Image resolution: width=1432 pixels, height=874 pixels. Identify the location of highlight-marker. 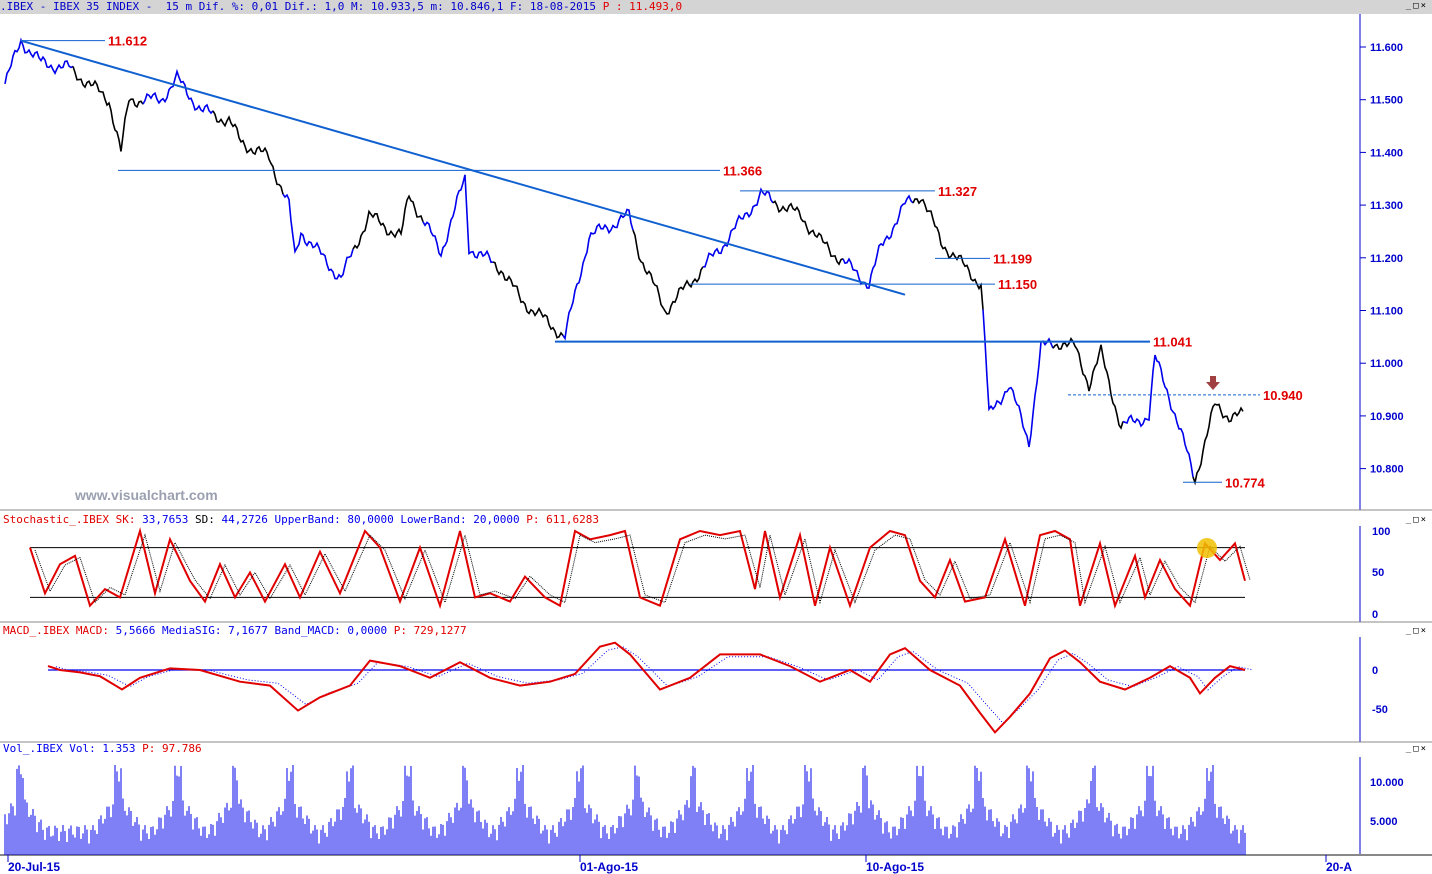
(1207, 548).